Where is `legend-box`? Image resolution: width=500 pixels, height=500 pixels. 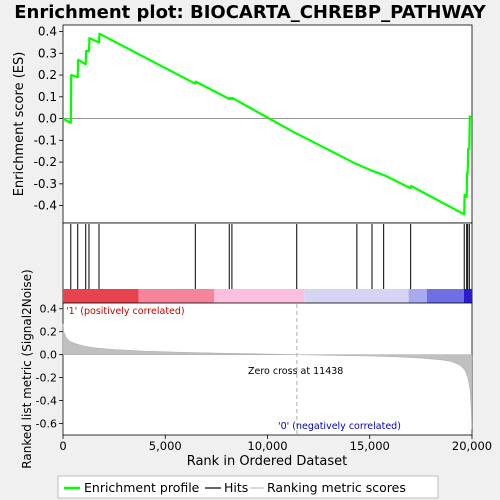
legend-box is located at coordinates (248, 487).